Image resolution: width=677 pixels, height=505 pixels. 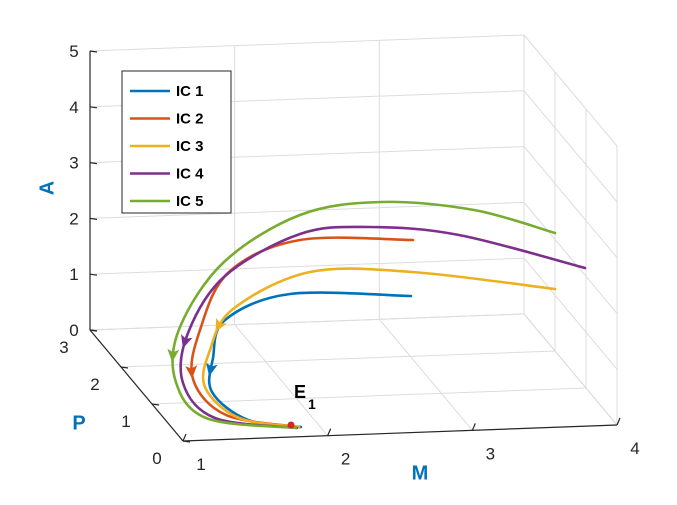 I want to click on x-axis-label: M, so click(x=420, y=473).